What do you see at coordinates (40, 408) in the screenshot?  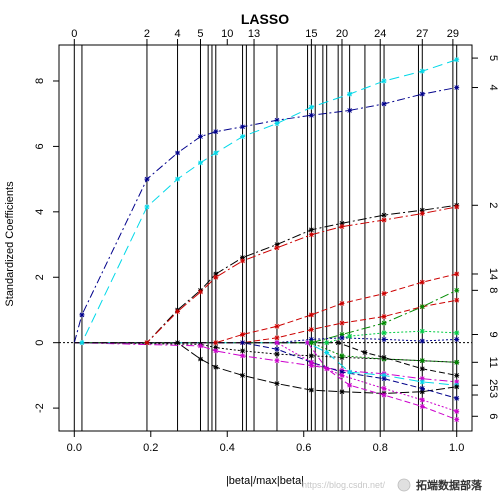 I see `y-tick-label-0: -2` at bounding box center [40, 408].